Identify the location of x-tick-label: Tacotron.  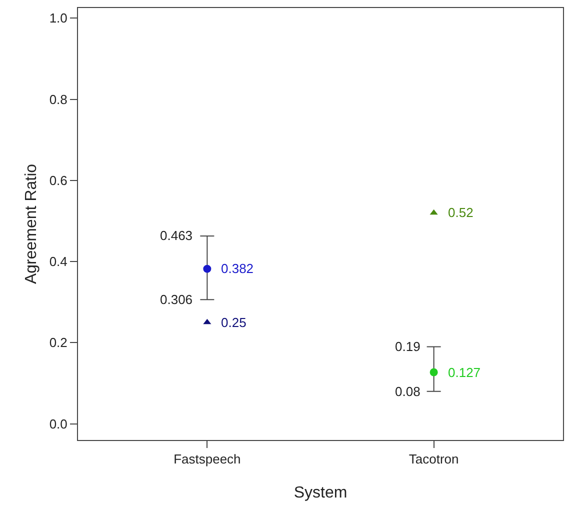
(433, 459).